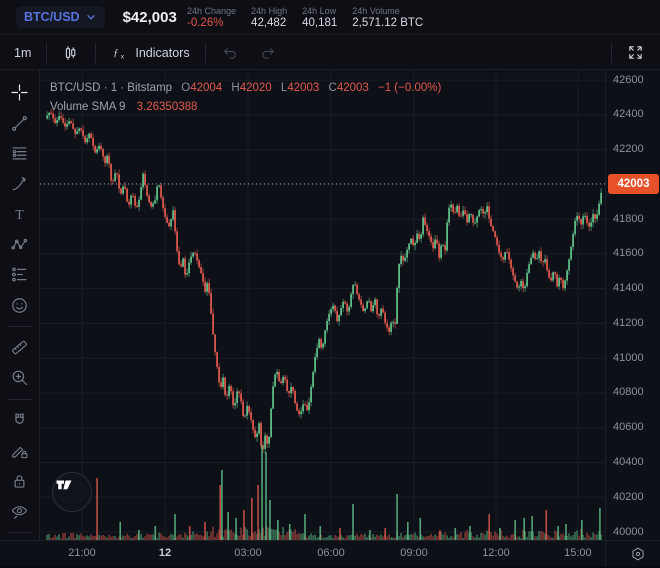 The image size is (660, 568). What do you see at coordinates (165, 553) in the screenshot?
I see `time-axis-label: 12` at bounding box center [165, 553].